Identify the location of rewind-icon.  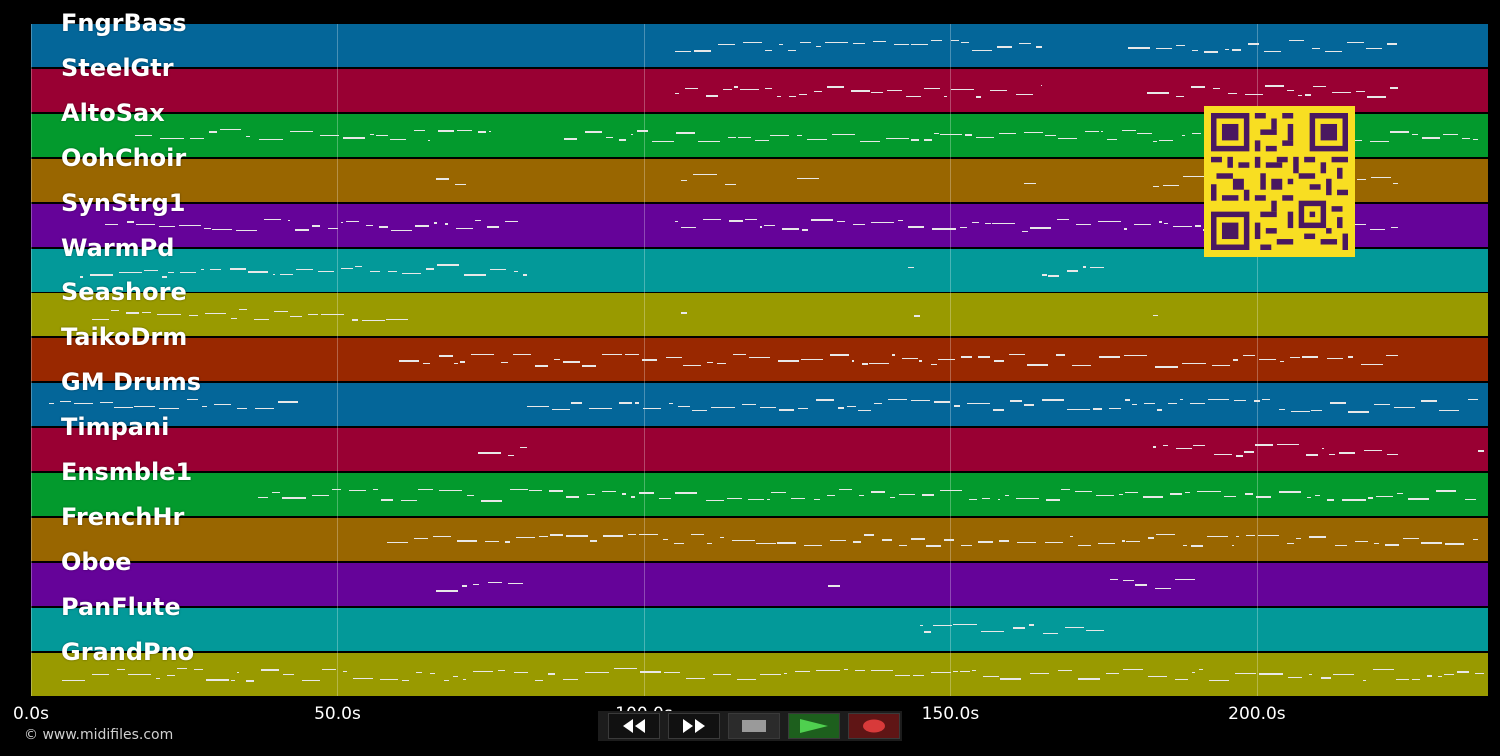
(634, 726).